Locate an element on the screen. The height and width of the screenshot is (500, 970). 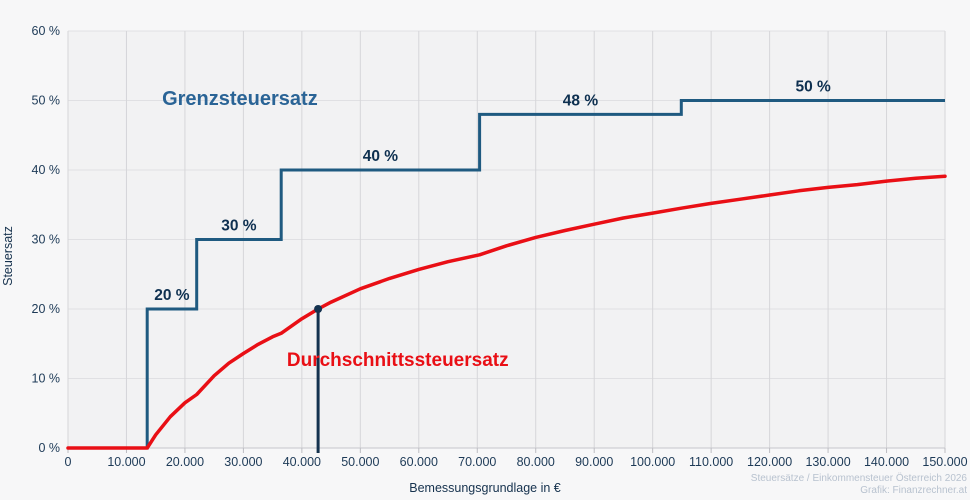
x-tick-label: 100.000 is located at coordinates (652, 462).